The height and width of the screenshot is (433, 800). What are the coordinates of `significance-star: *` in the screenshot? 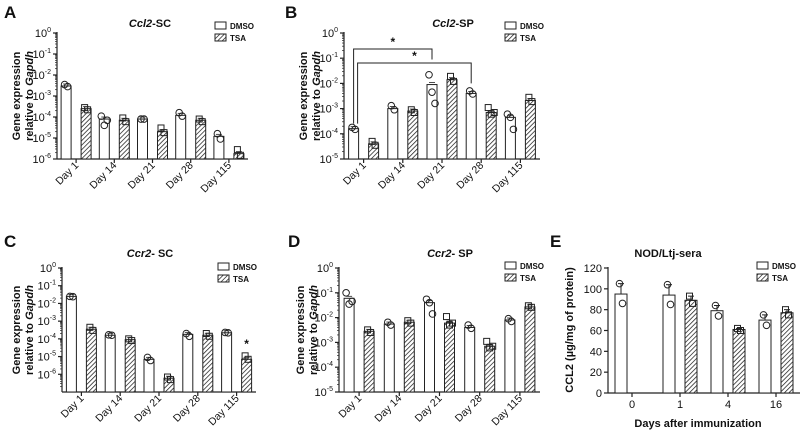 It's located at (414, 56).